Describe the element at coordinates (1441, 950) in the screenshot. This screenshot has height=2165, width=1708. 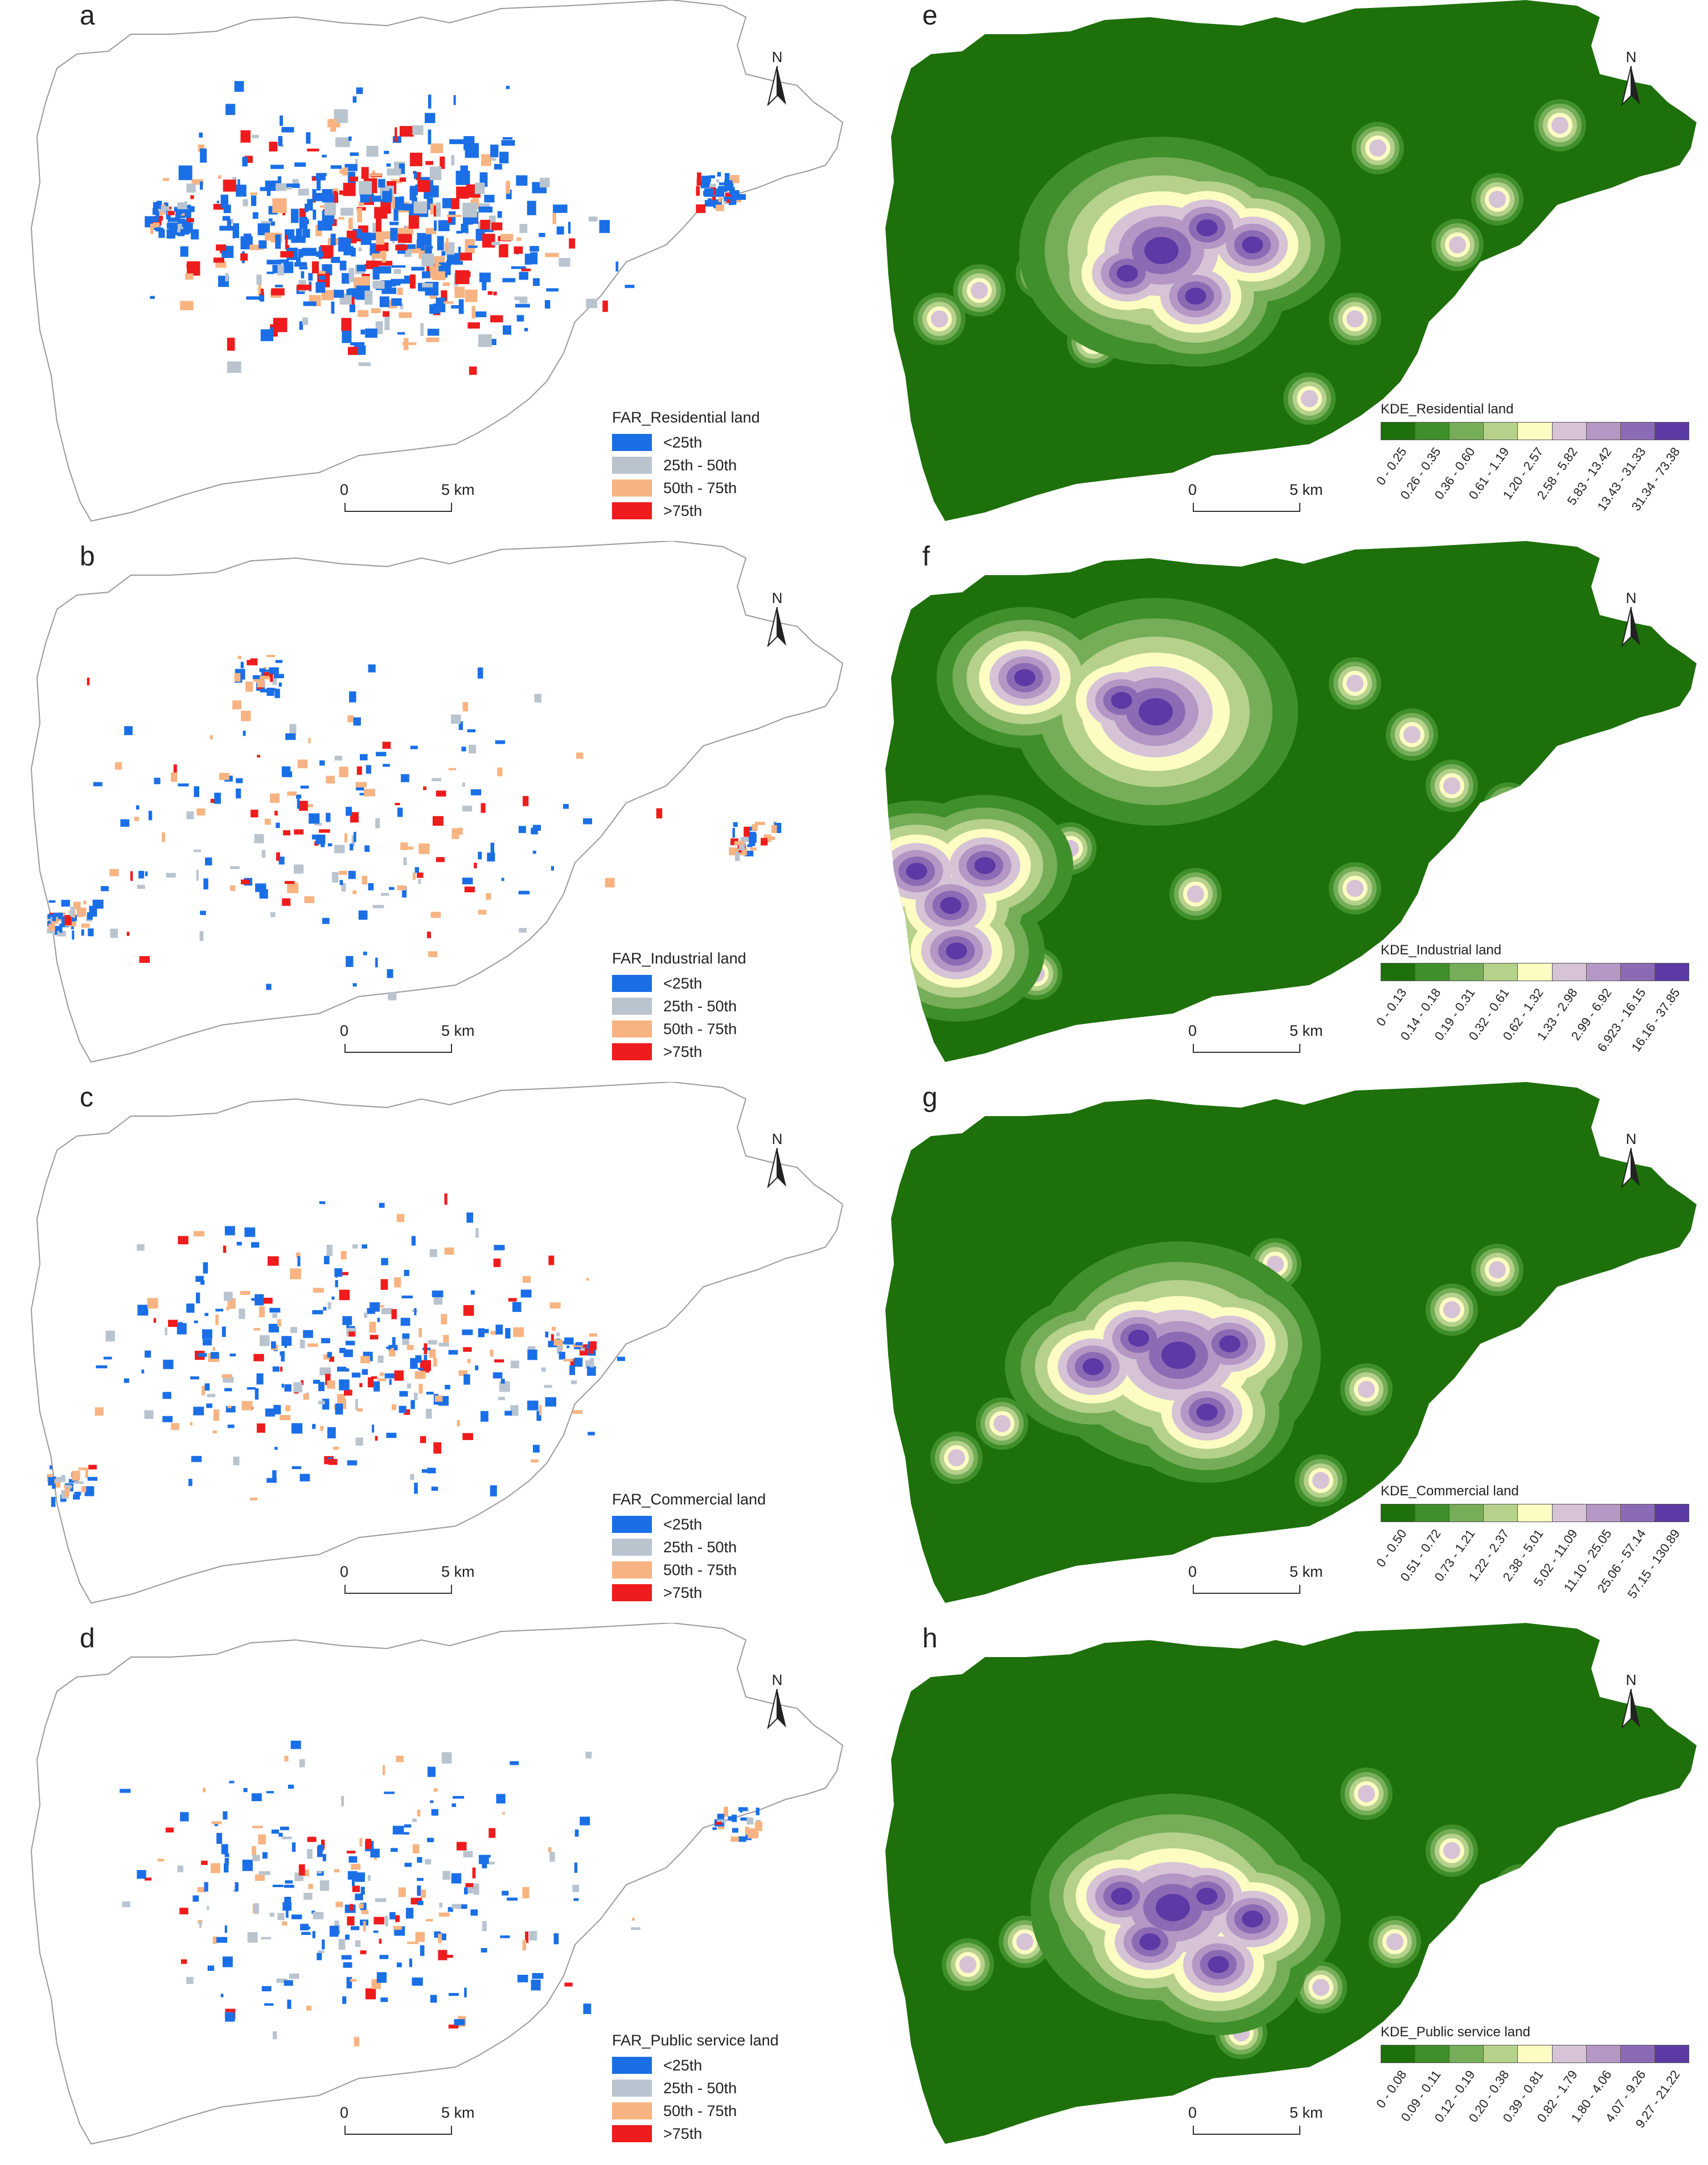
I see `kde-legend-title: KDE_Industrial land` at that location.